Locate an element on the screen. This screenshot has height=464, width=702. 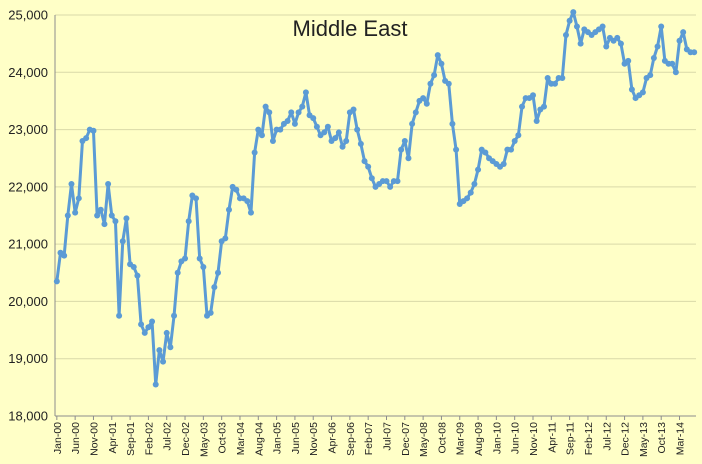
x-tick-label: Apr-11 is located at coordinates (552, 437).